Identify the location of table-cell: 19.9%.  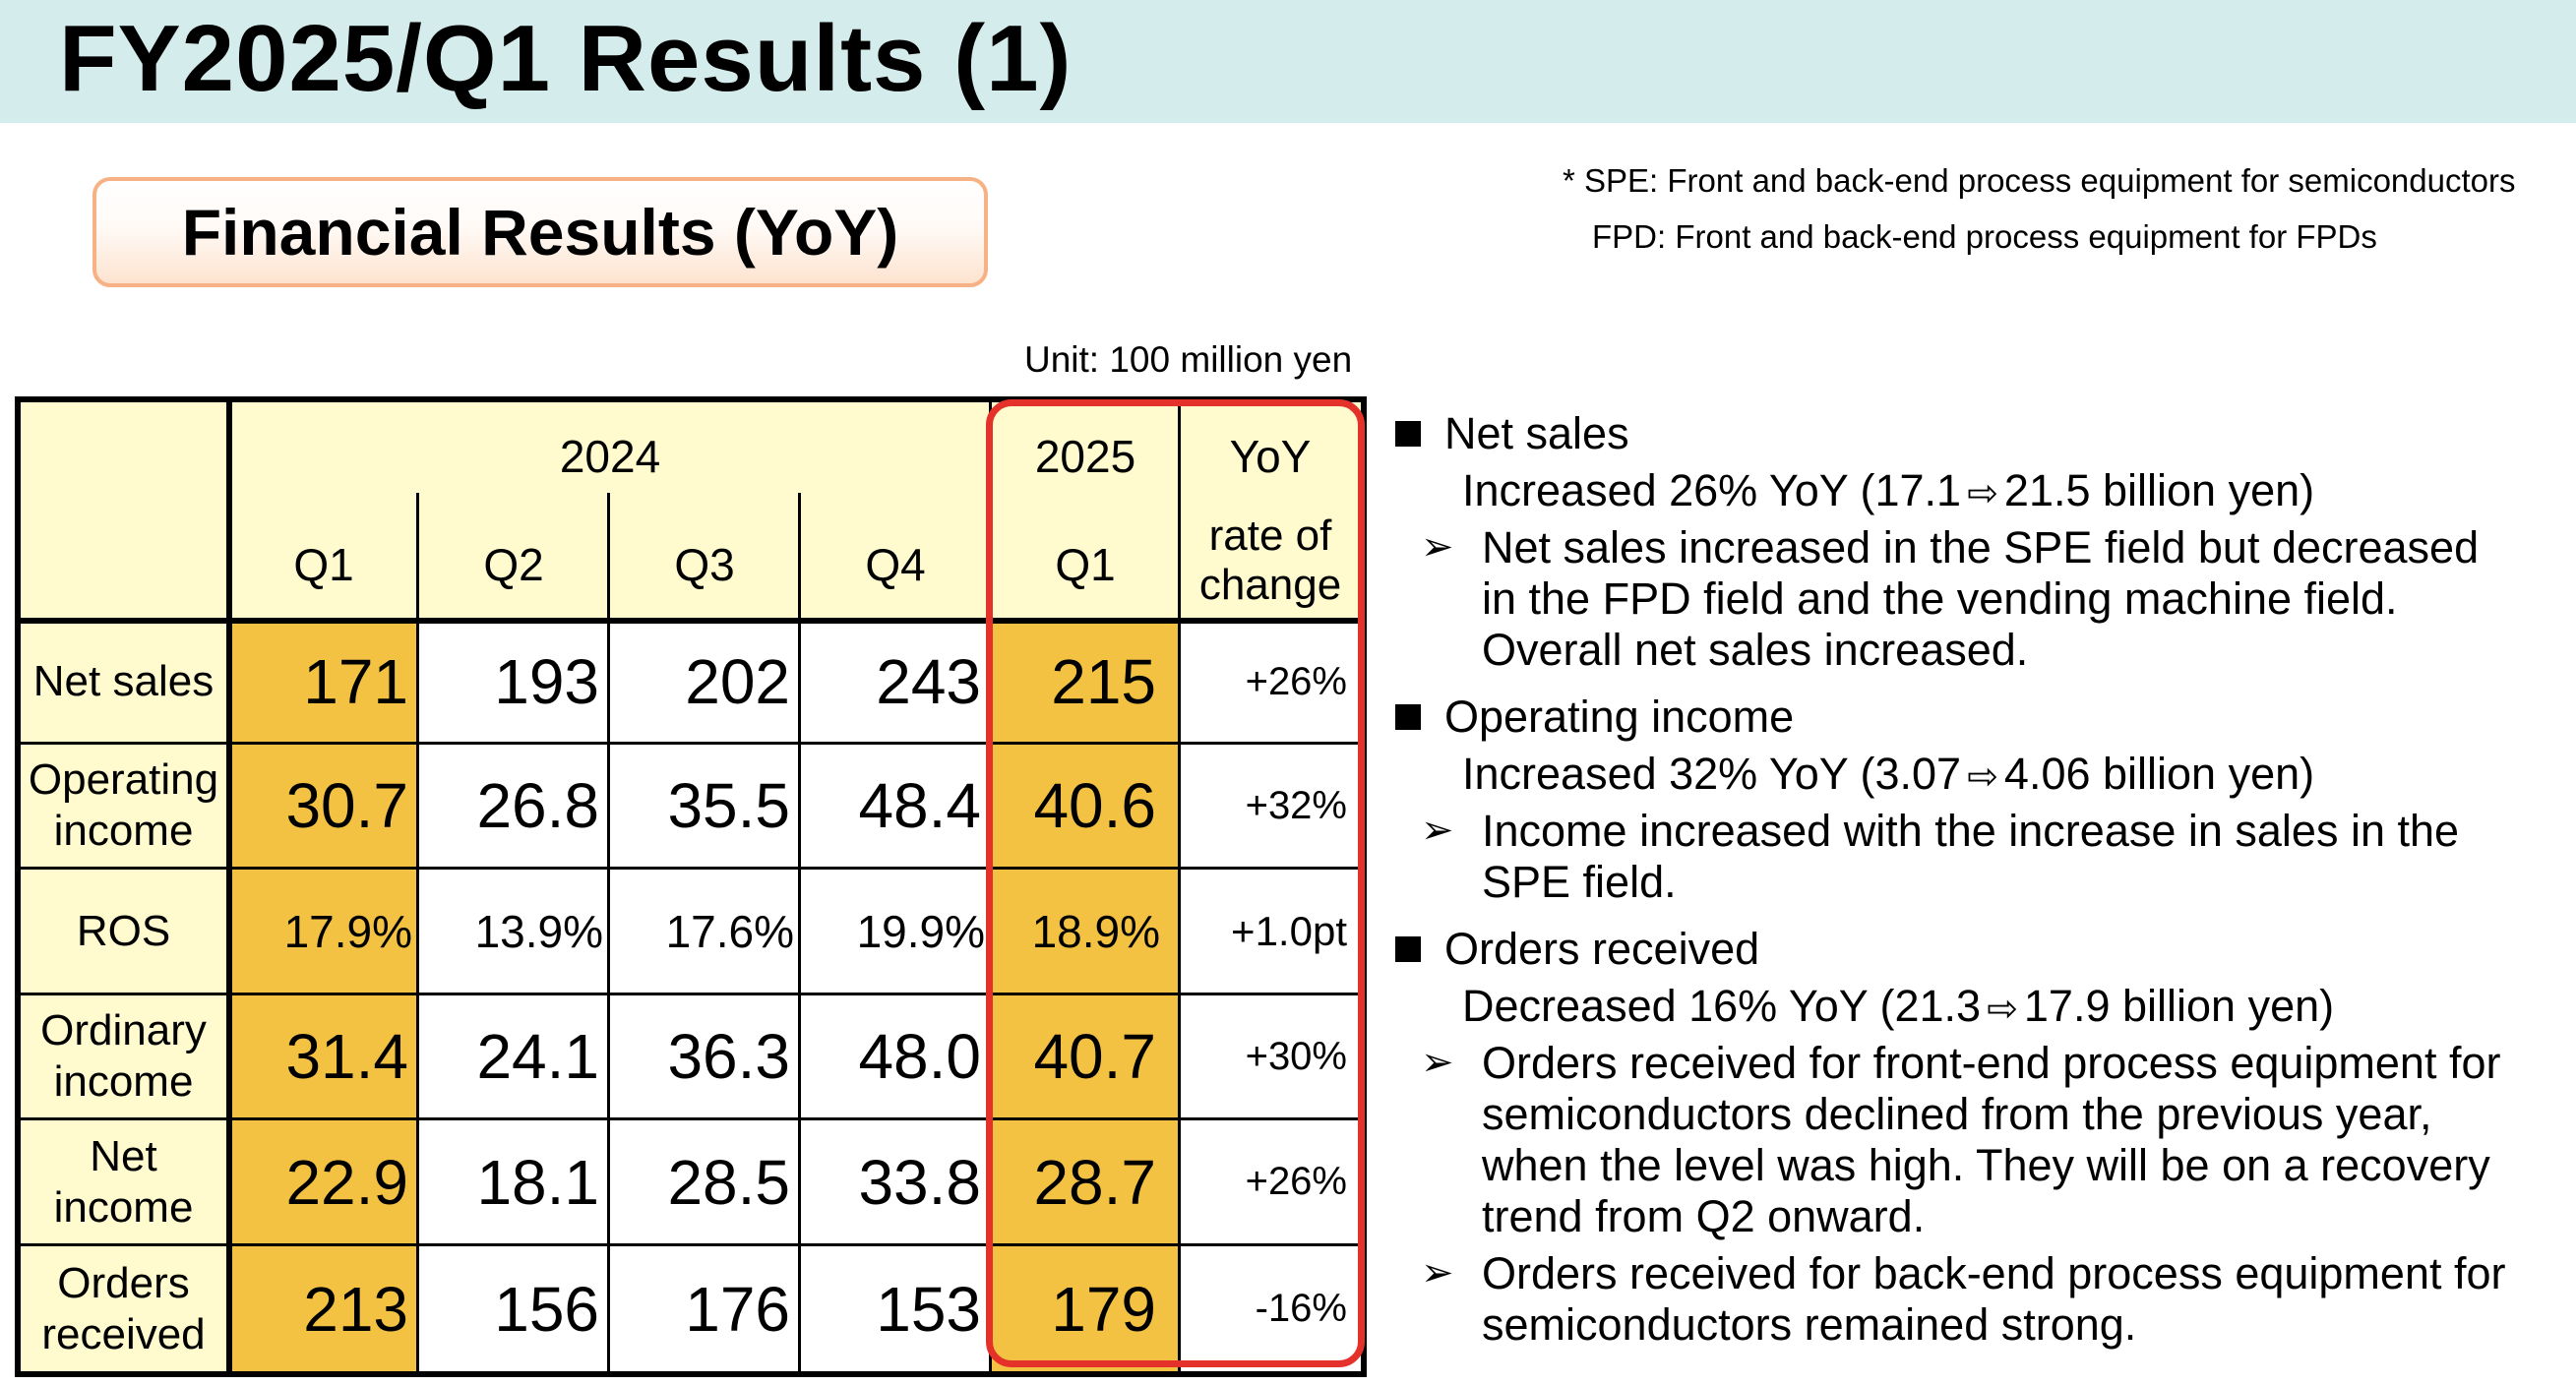
(920, 931).